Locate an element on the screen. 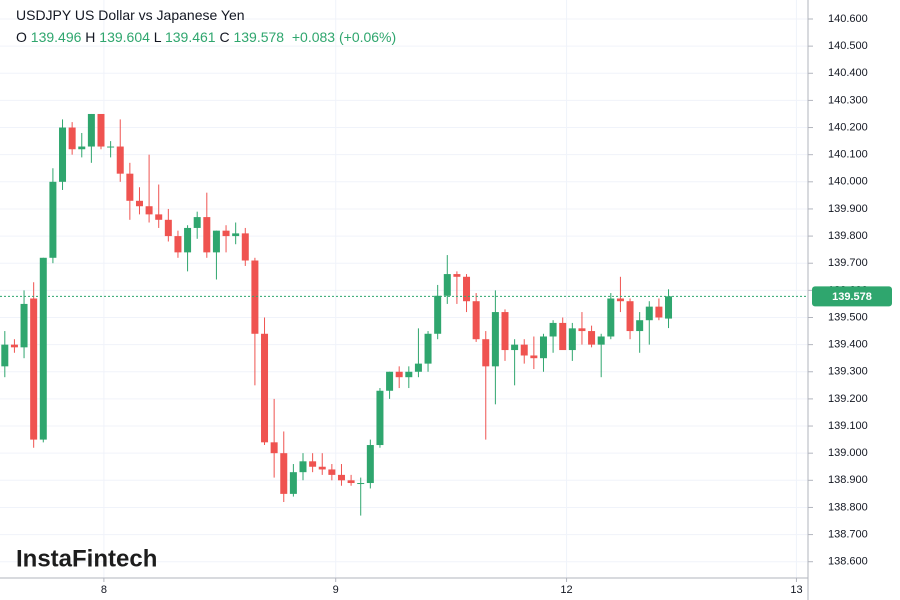  x-tick-label: 13 is located at coordinates (796, 590).